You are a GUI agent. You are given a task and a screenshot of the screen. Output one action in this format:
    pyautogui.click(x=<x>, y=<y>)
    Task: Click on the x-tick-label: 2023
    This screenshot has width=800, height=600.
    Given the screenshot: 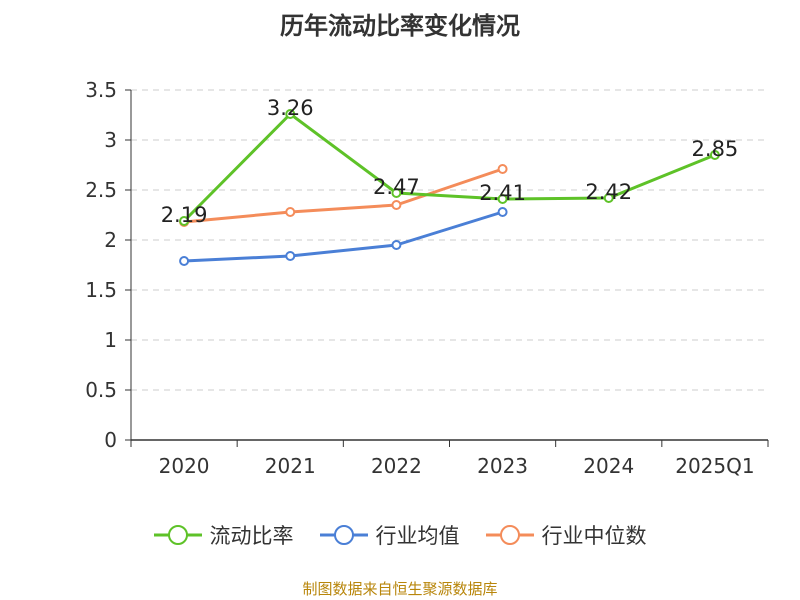 What is the action you would take?
    pyautogui.click(x=502, y=466)
    